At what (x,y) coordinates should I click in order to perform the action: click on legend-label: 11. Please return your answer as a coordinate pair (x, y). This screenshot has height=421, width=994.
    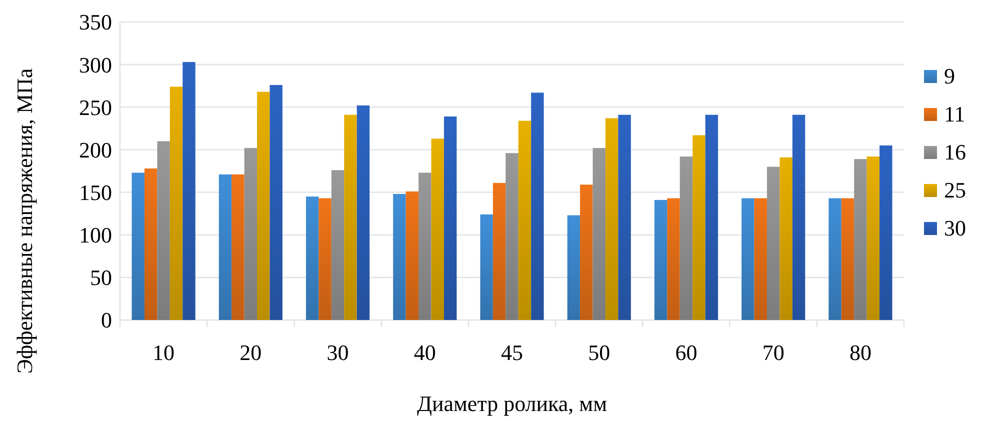
    Looking at the image, I should click on (955, 114).